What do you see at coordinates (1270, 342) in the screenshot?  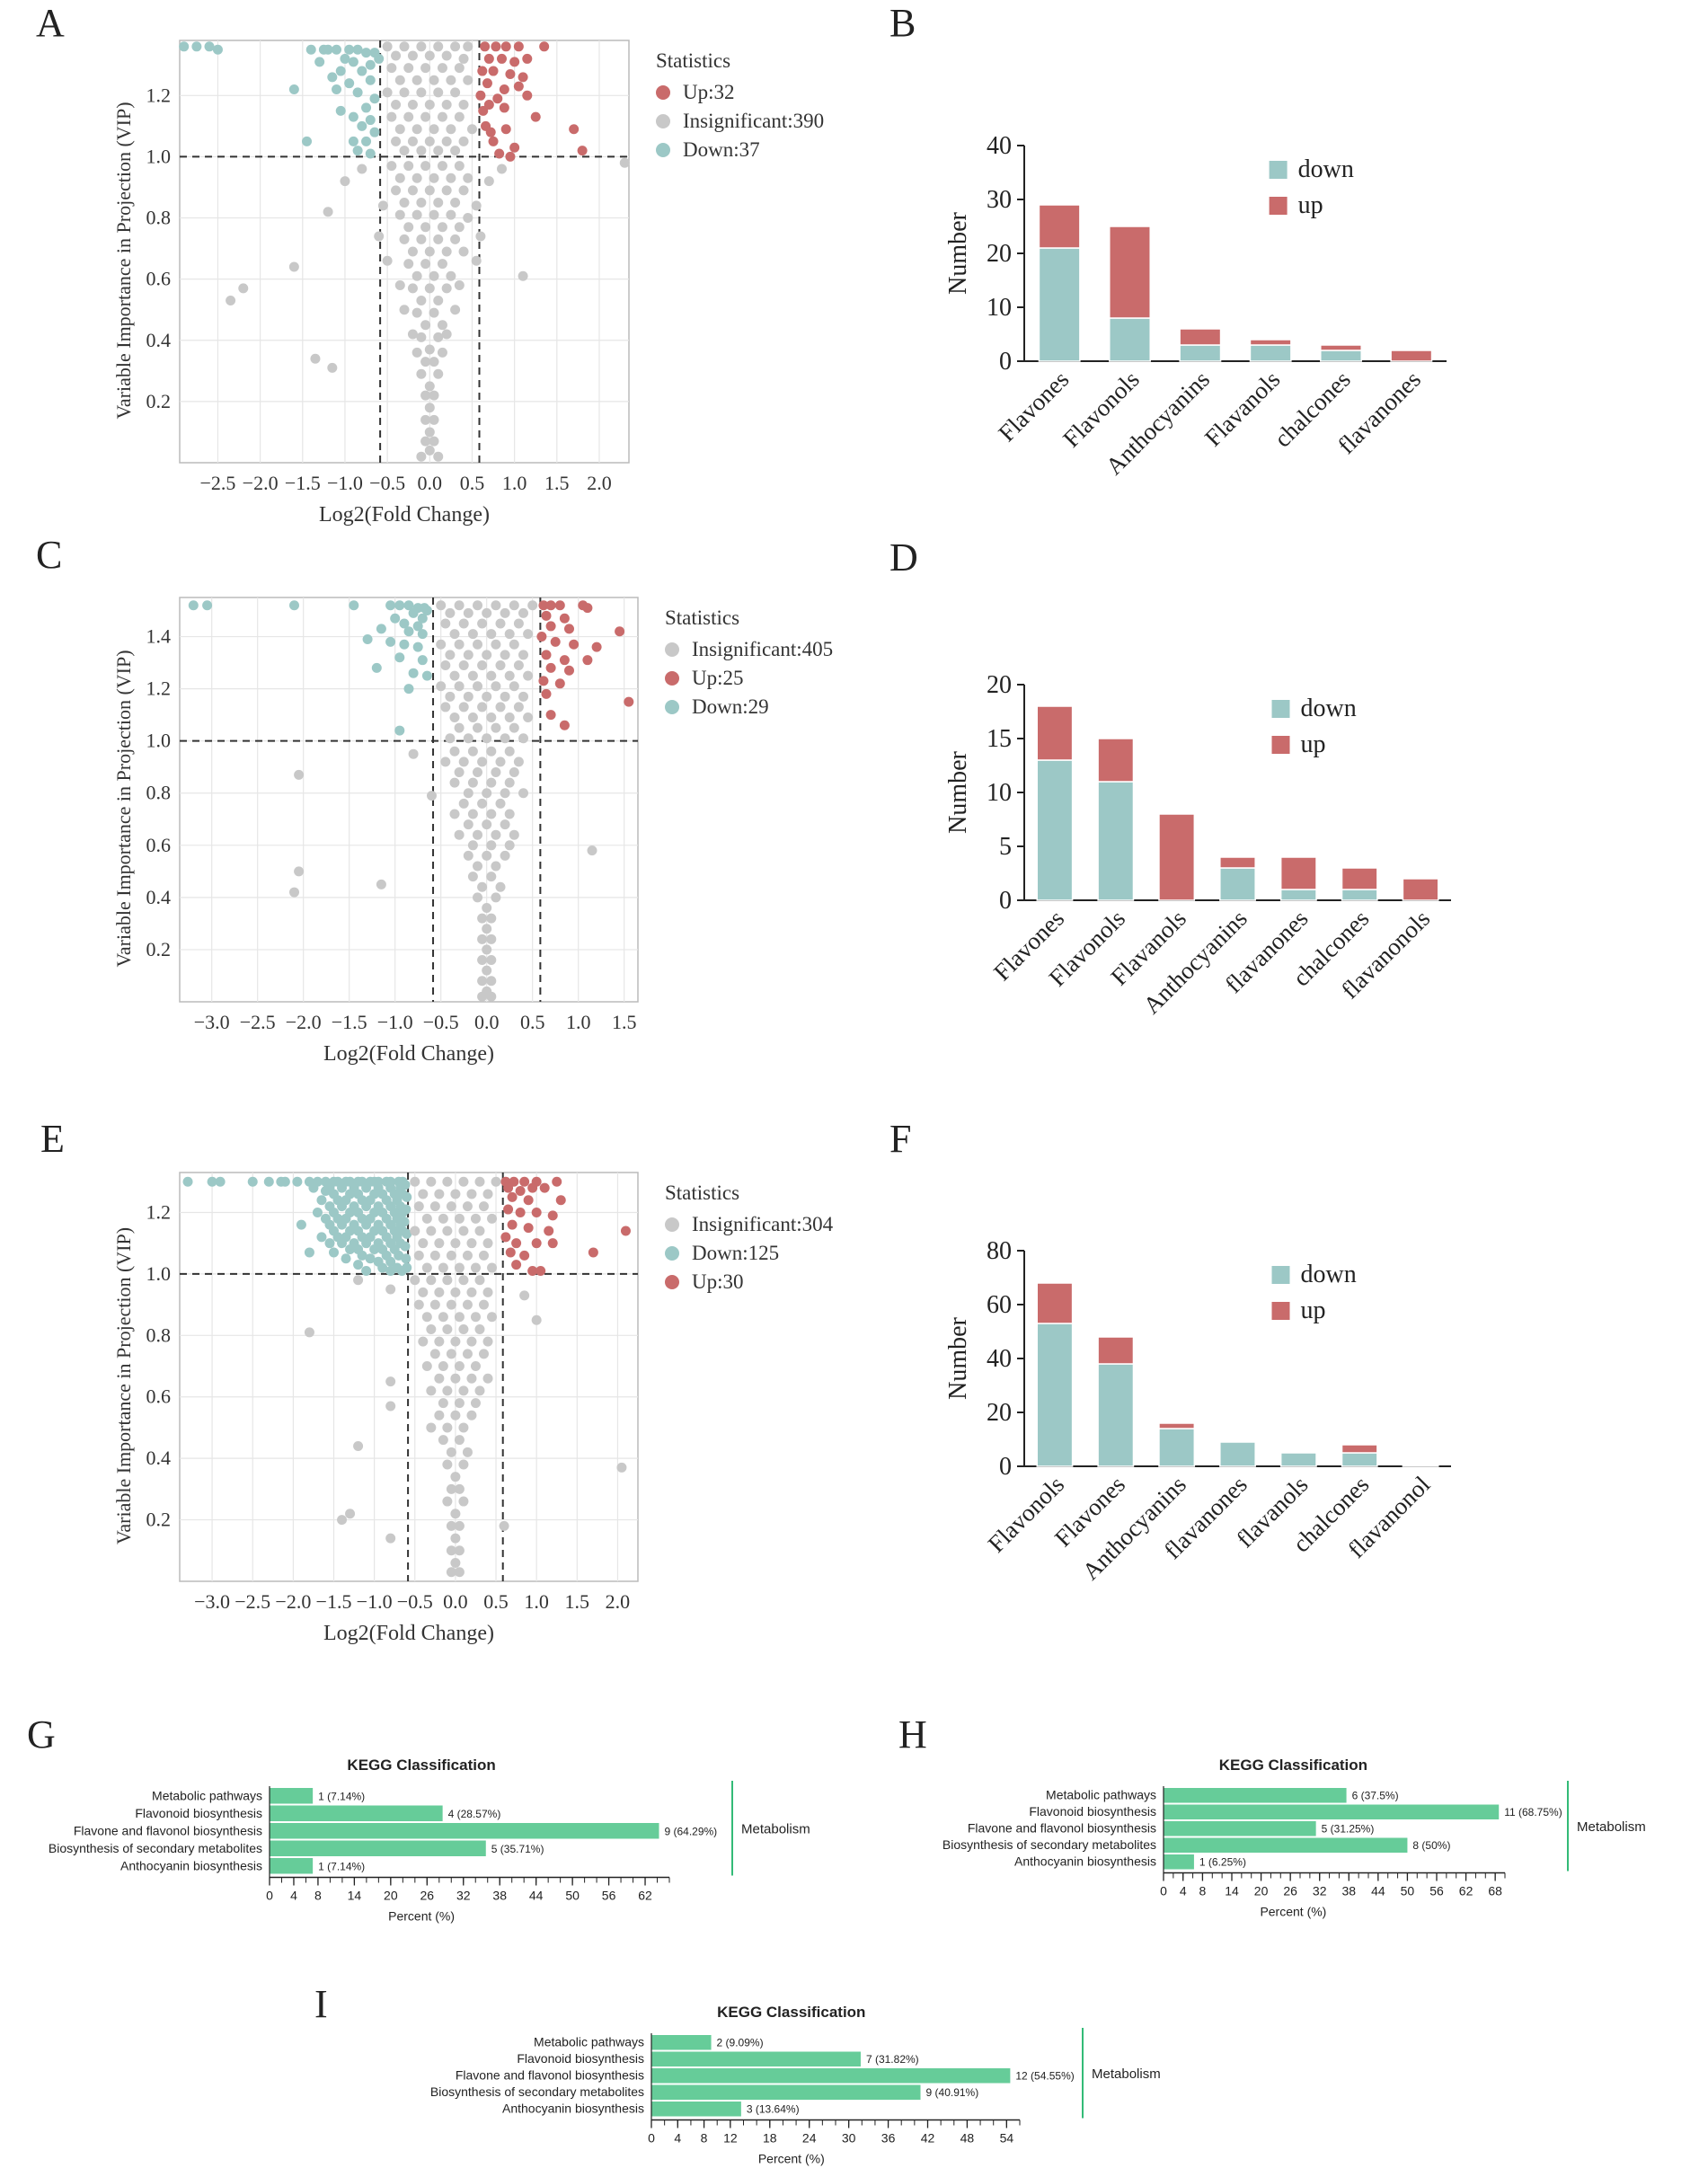 I see `bar-up` at bounding box center [1270, 342].